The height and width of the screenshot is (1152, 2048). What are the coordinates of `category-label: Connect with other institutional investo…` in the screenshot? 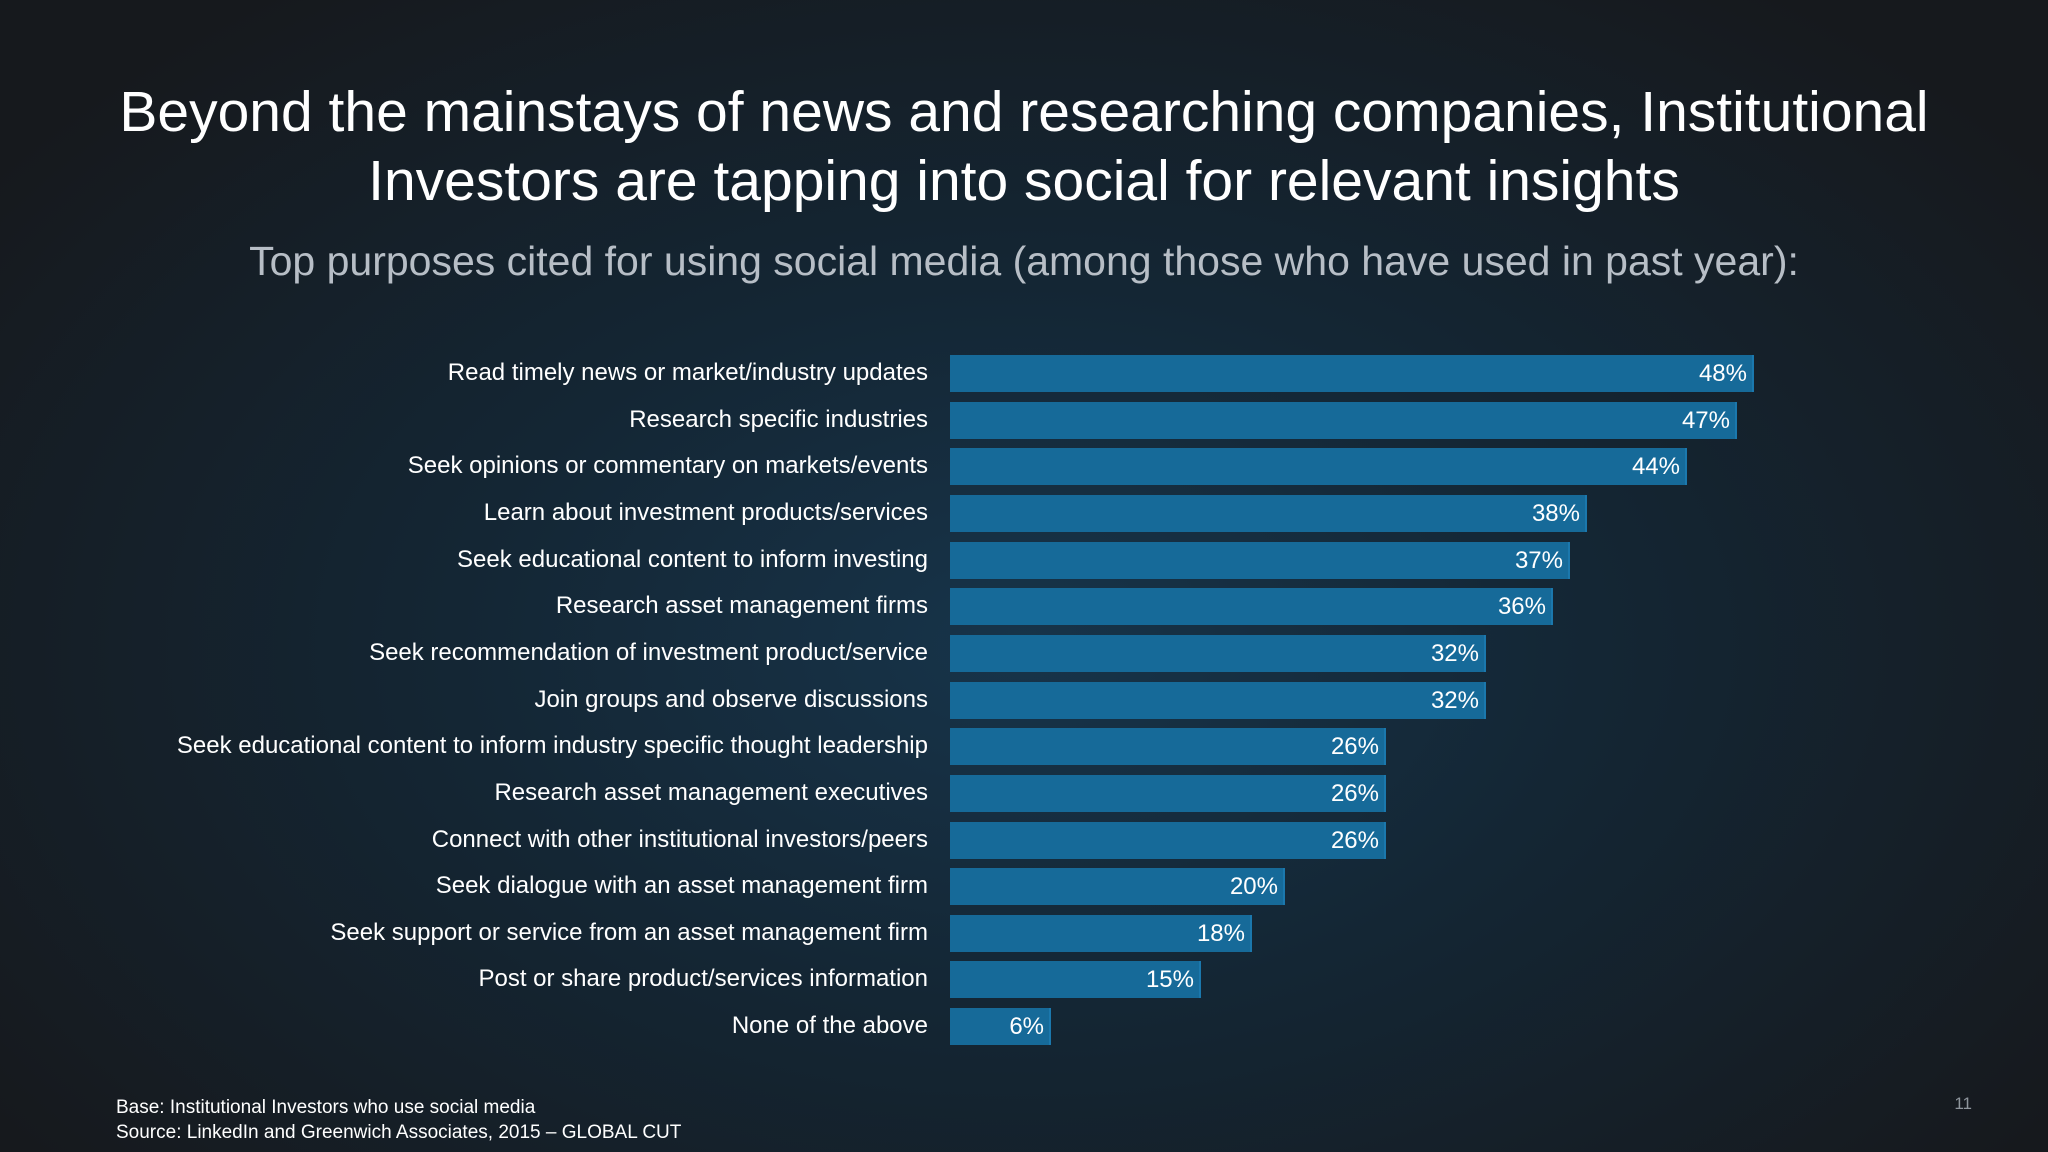 It's located at (679, 839).